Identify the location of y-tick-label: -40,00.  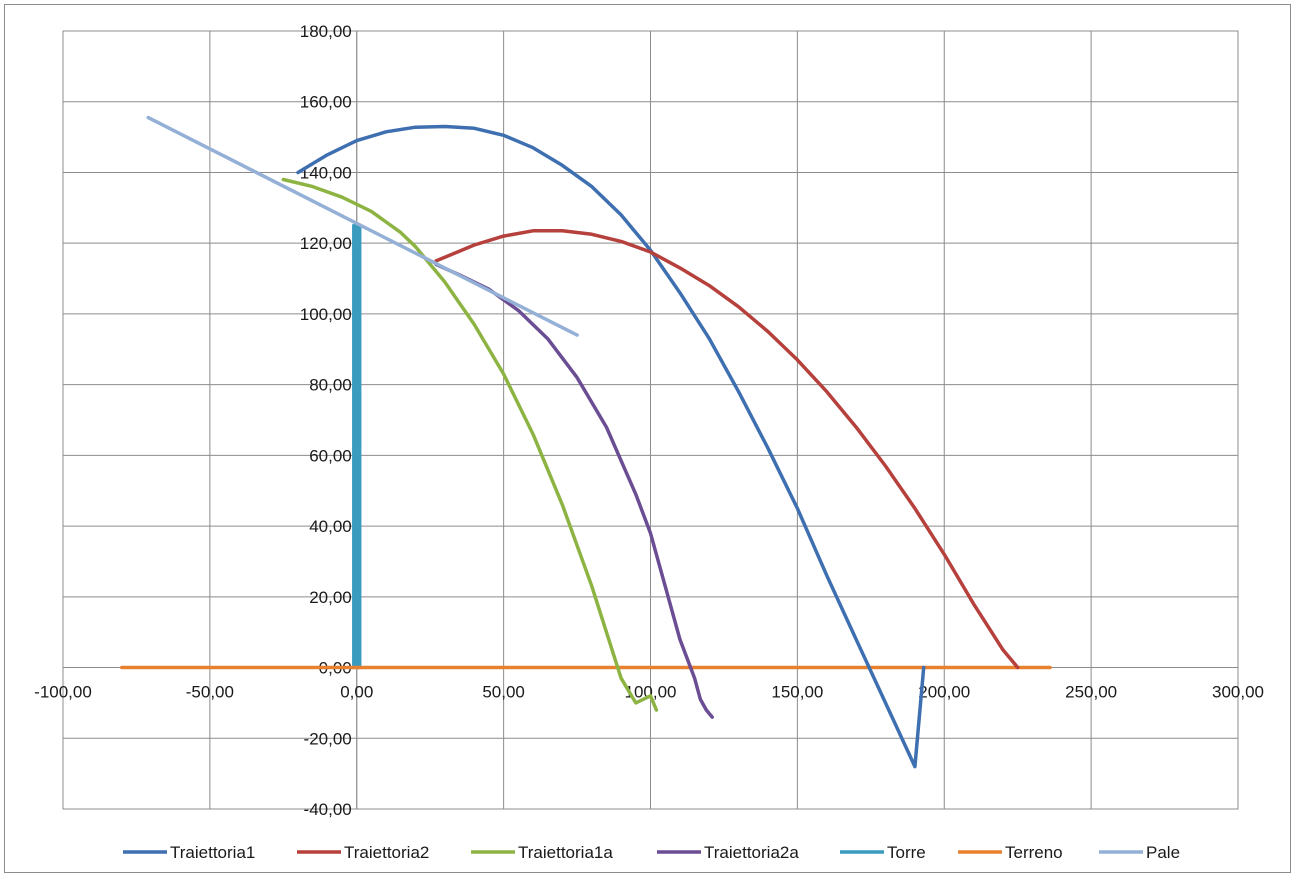
(328, 809).